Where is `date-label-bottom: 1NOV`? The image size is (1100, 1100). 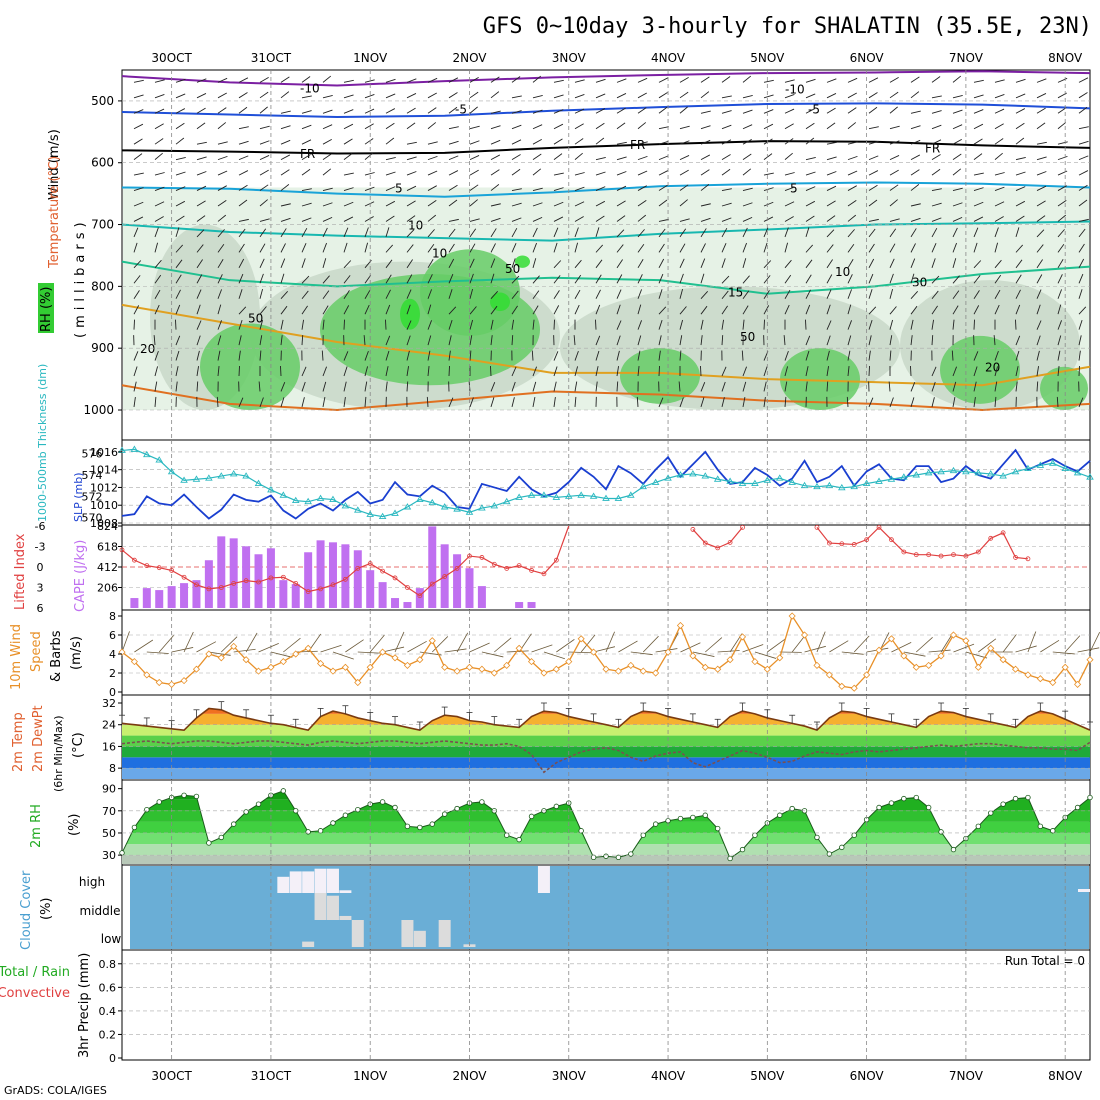 date-label-bottom: 1NOV is located at coordinates (370, 1076).